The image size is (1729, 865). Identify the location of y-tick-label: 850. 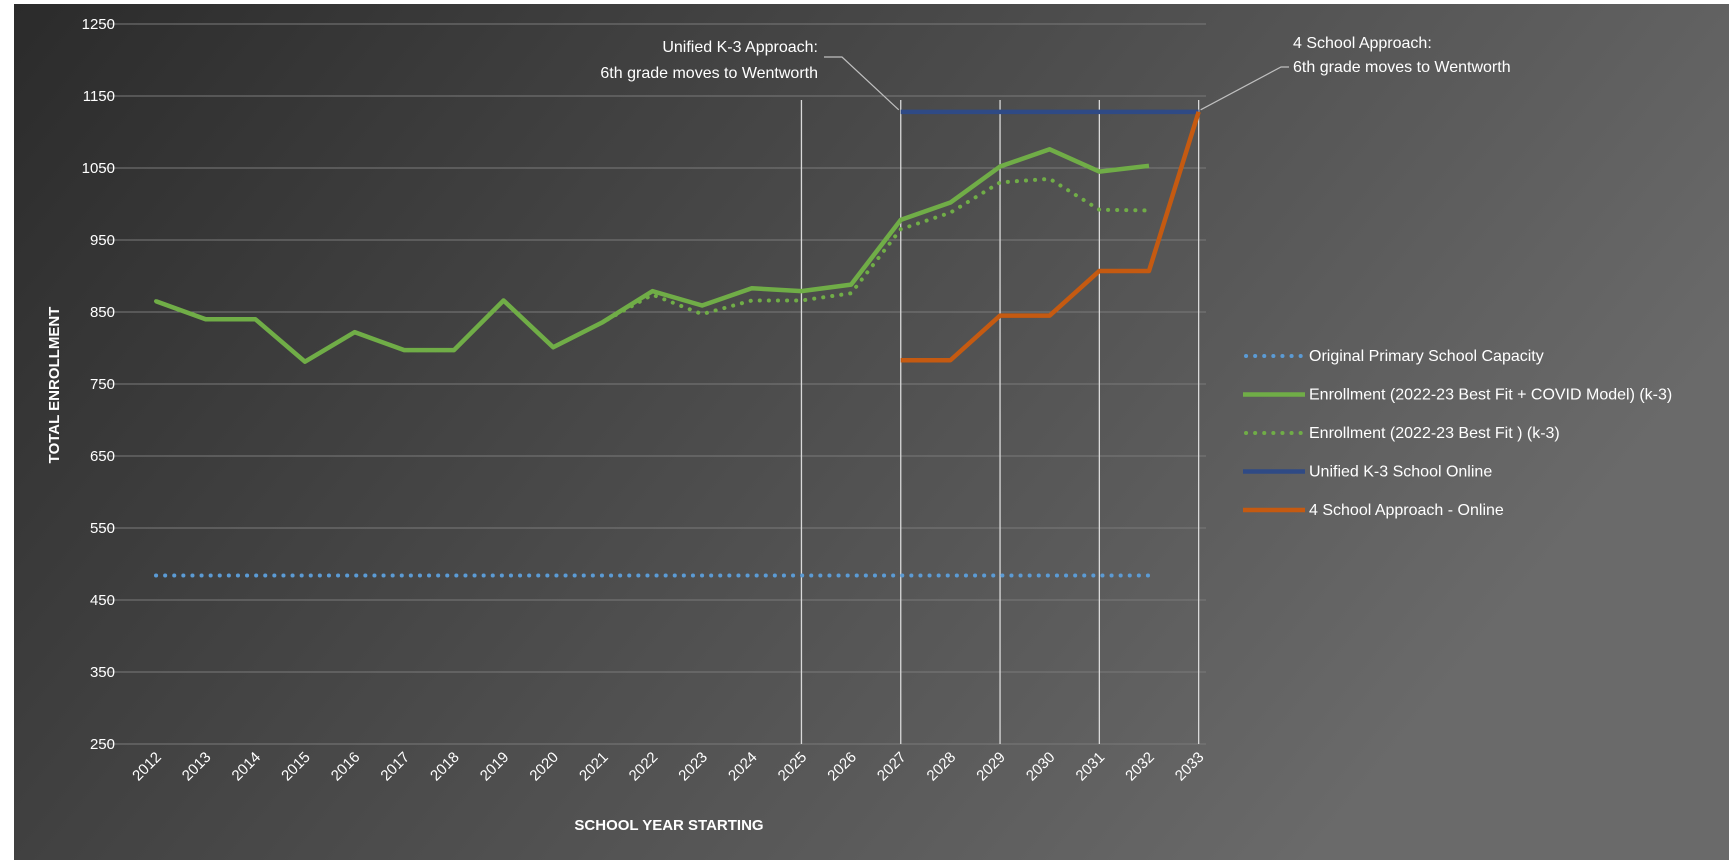
(102, 312).